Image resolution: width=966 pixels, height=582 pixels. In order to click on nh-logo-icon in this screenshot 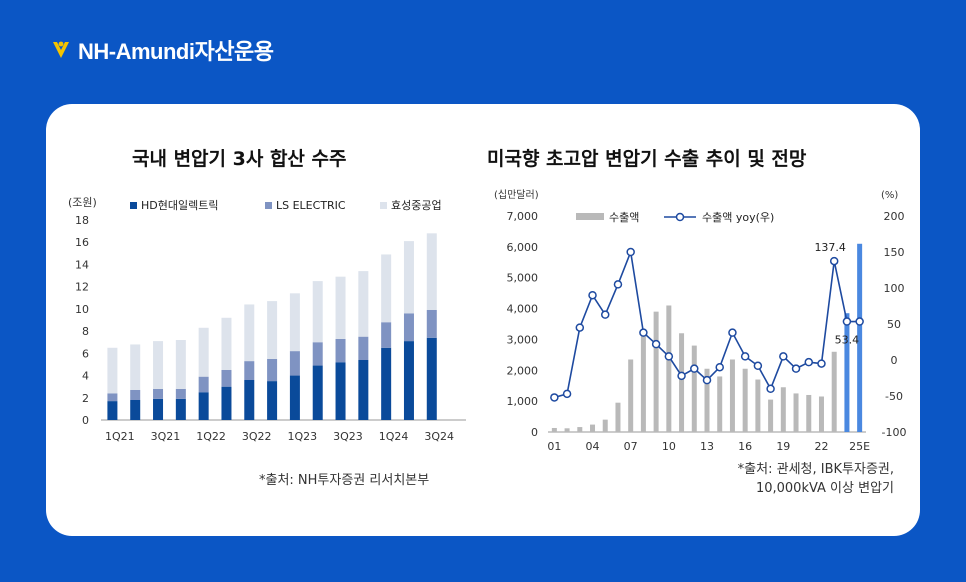, I will do `click(61, 49)`.